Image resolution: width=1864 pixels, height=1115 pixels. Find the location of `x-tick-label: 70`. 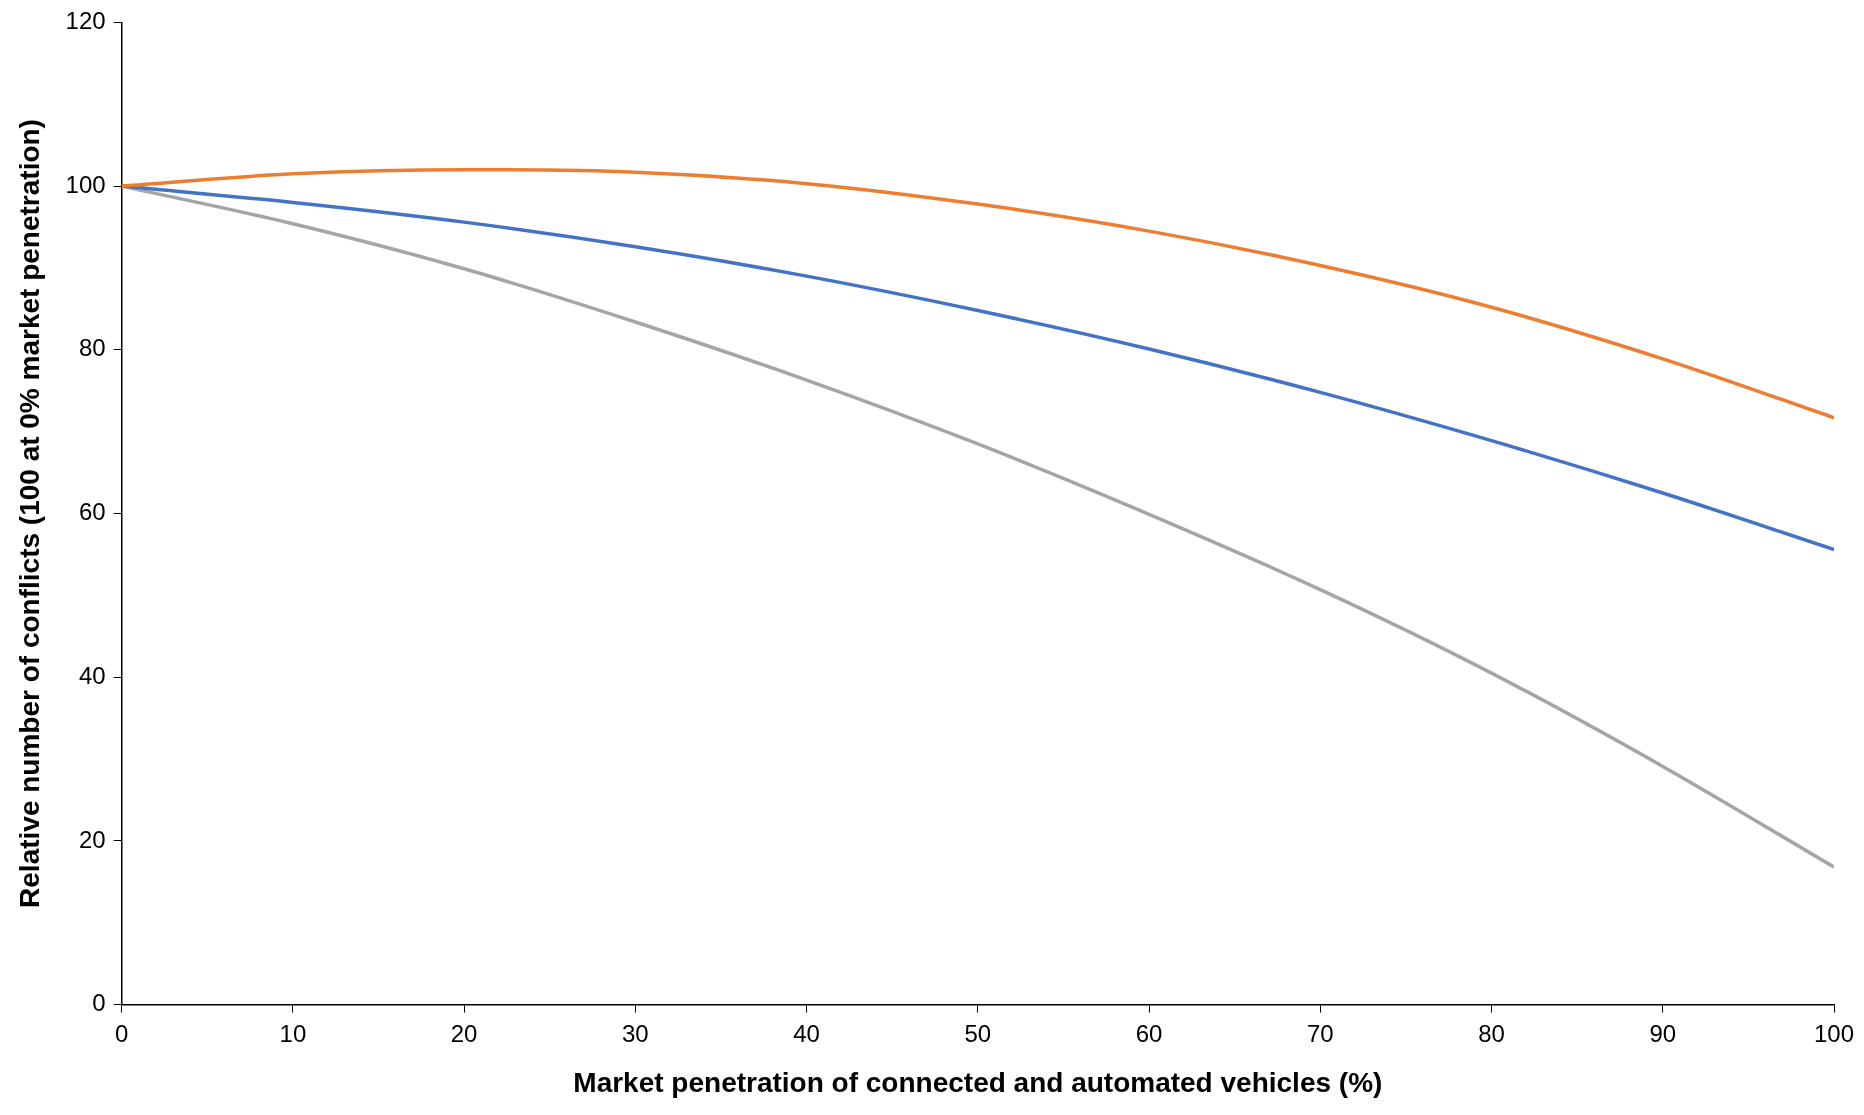

x-tick-label: 70 is located at coordinates (1320, 1033).